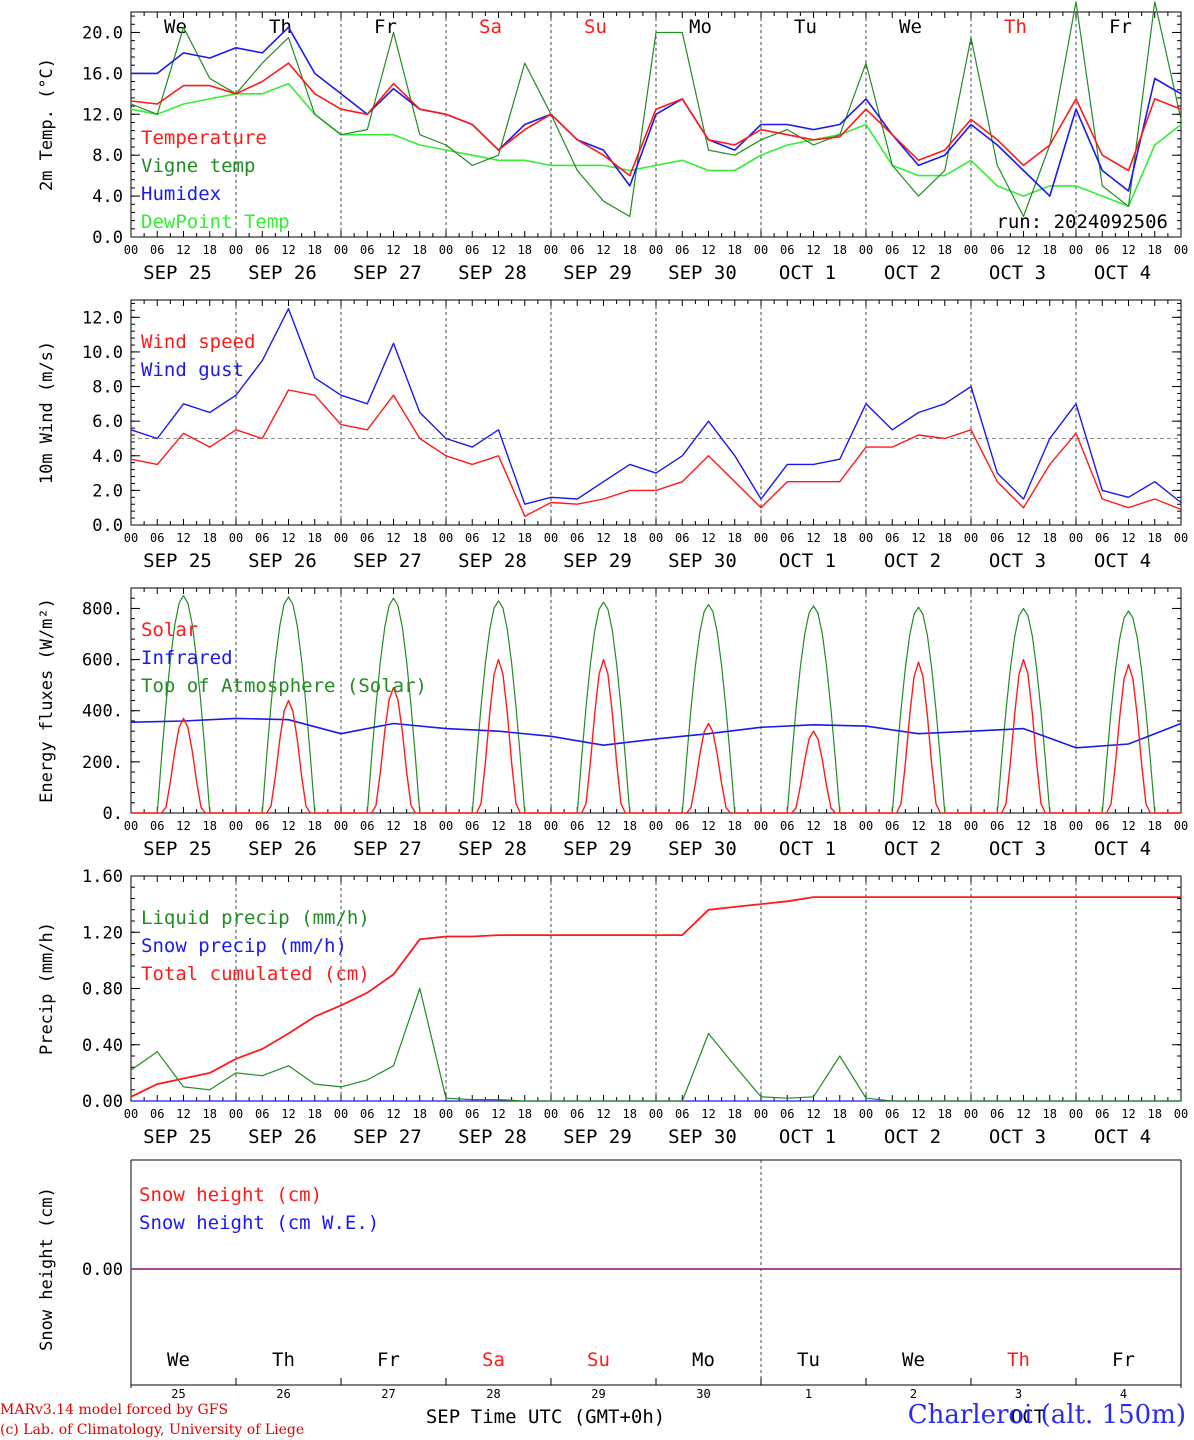 Image resolution: width=1194 pixels, height=1440 pixels. I want to click on day-number-label: 28, so click(493, 1394).